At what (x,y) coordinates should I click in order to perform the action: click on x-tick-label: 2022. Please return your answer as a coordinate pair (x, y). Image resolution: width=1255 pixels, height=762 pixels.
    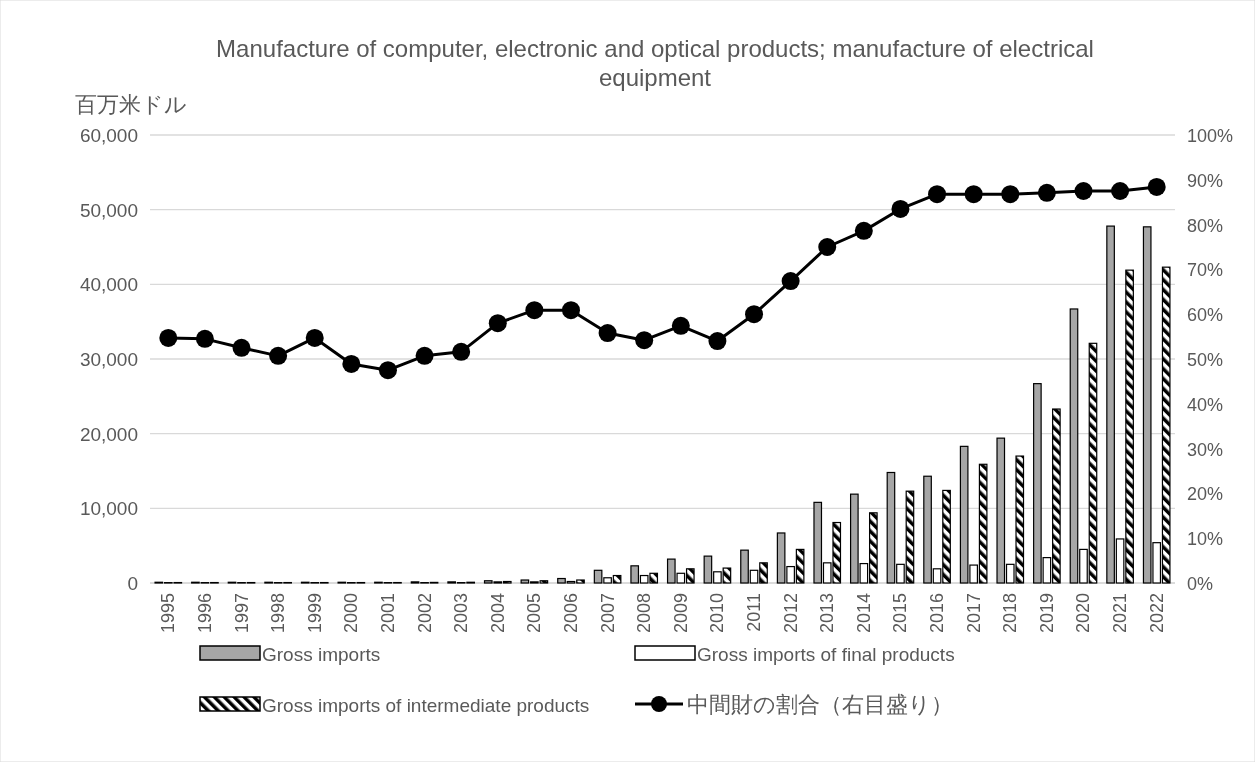
    Looking at the image, I should click on (1156, 613).